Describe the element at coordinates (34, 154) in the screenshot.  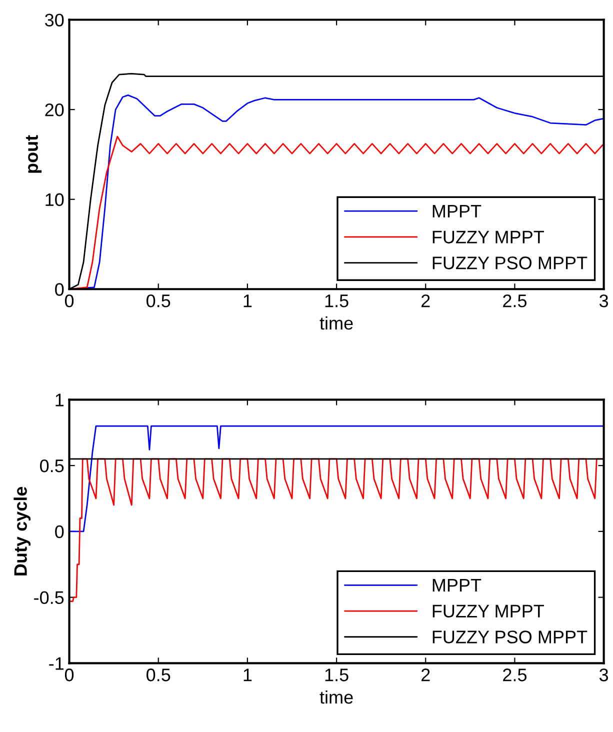
I see `y-axis-title: pout` at that location.